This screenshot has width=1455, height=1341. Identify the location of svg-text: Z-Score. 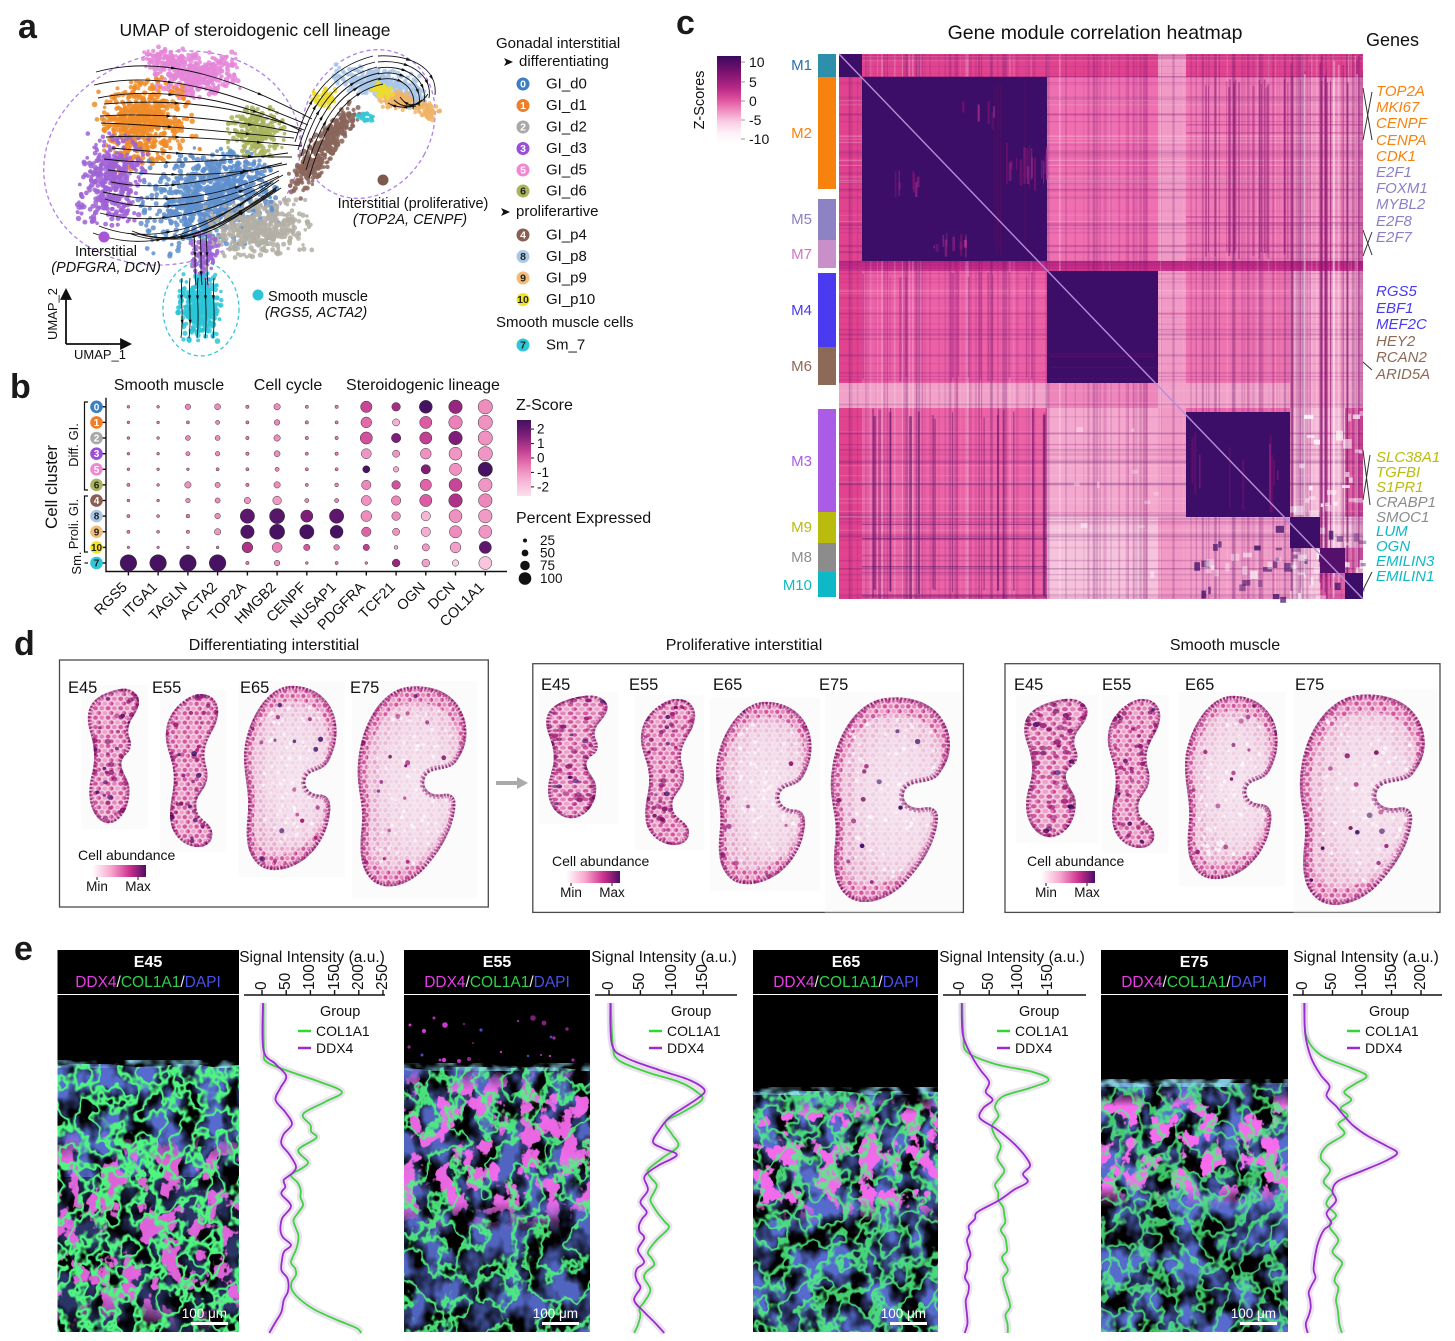
(544, 405).